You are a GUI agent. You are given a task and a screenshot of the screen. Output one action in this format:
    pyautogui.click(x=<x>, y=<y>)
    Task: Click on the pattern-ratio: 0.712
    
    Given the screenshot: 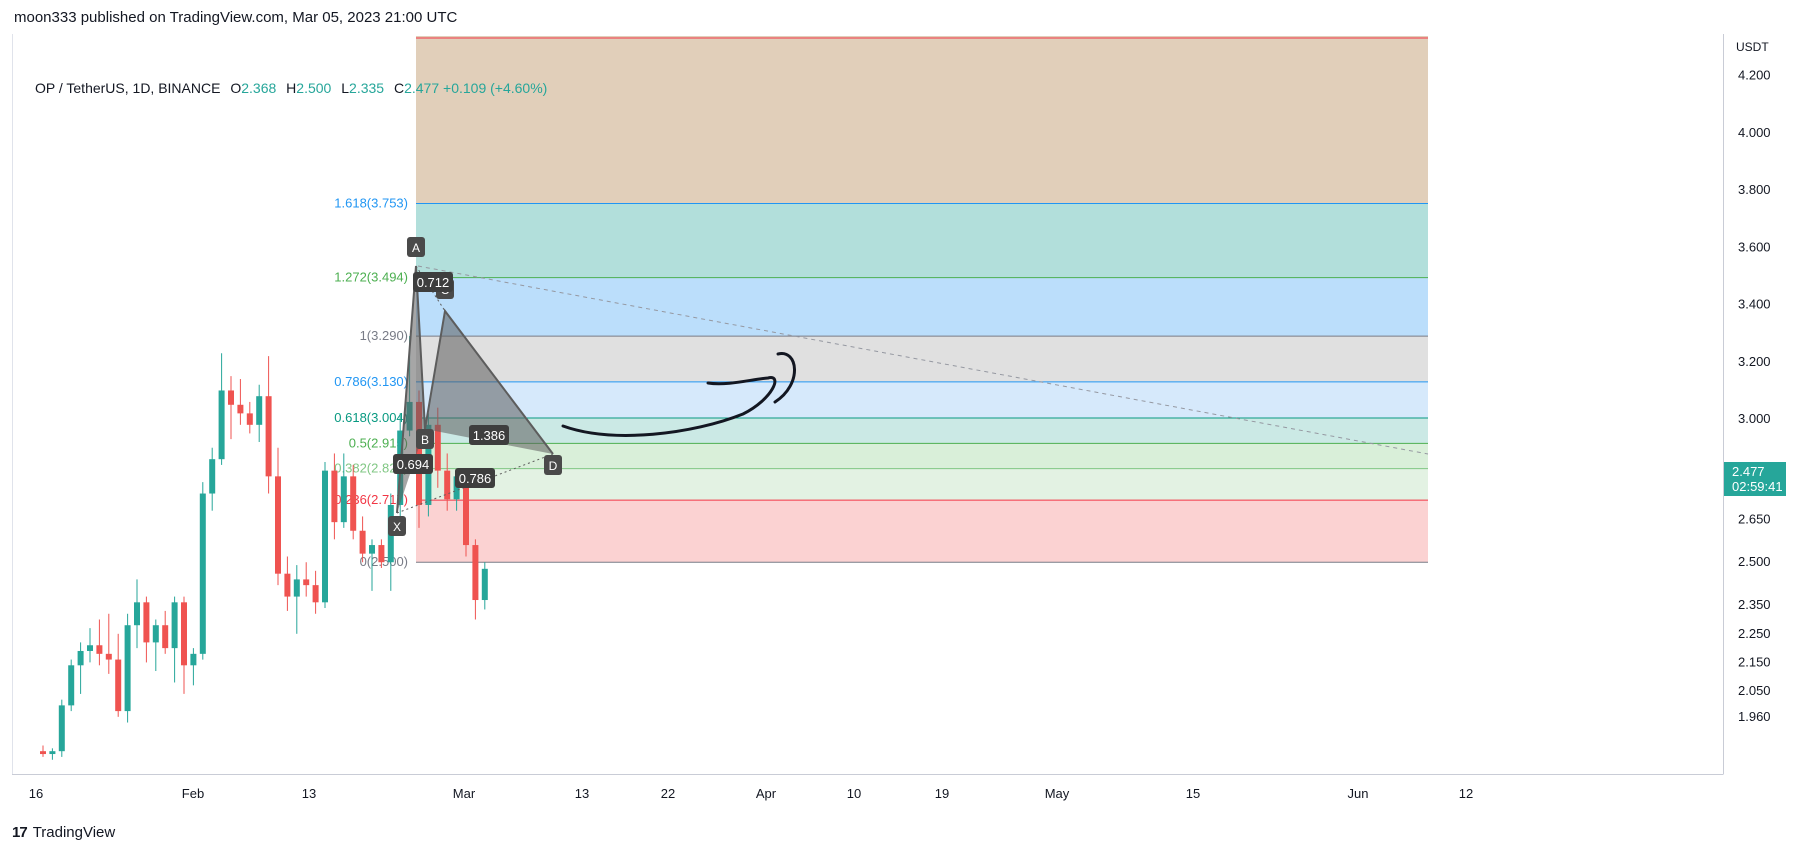 What is the action you would take?
    pyautogui.click(x=433, y=282)
    